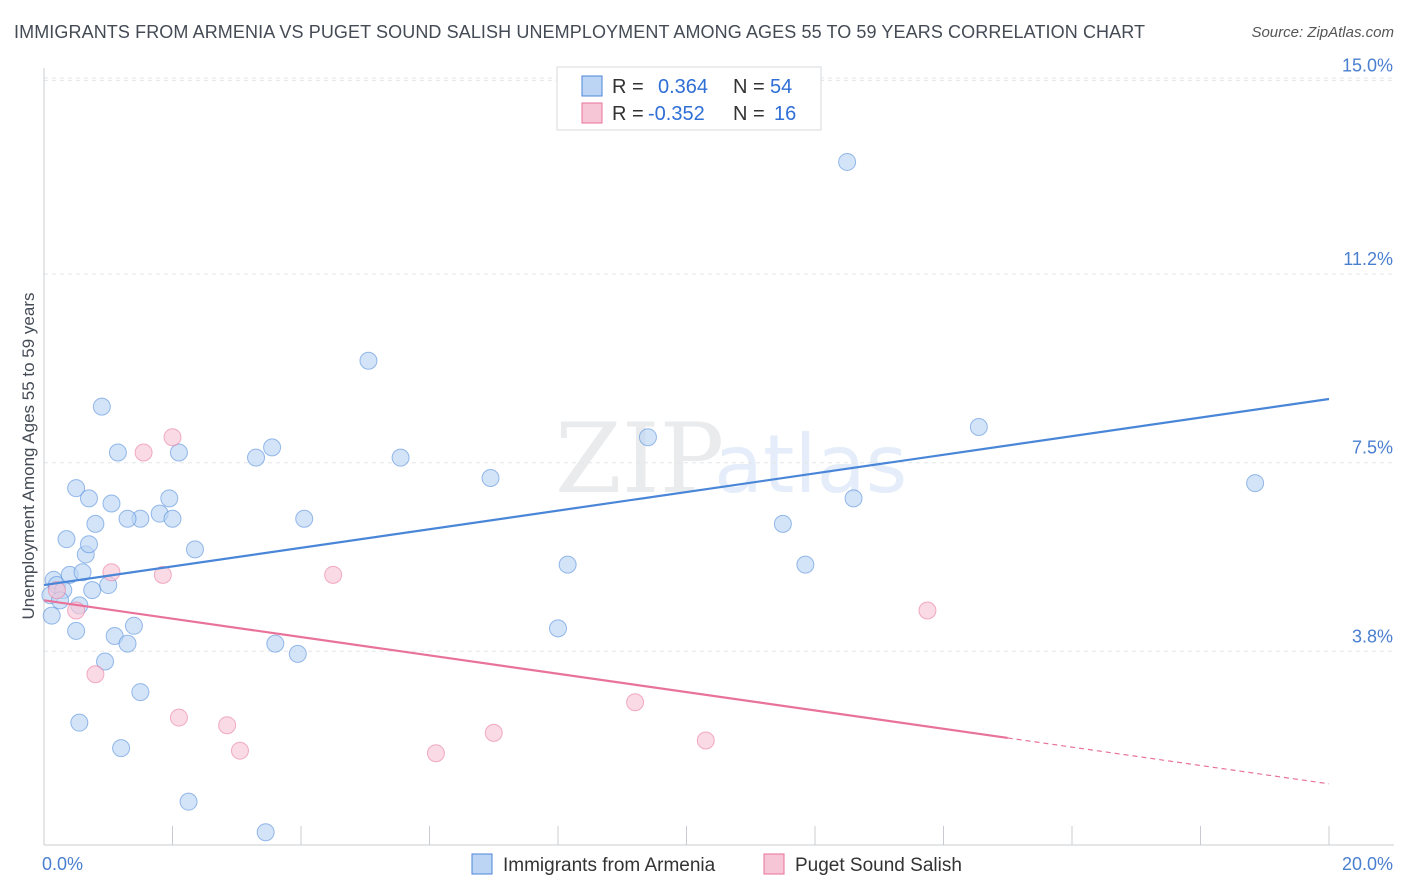  I want to click on legend-r-value-blue: 0.364, so click(683, 87).